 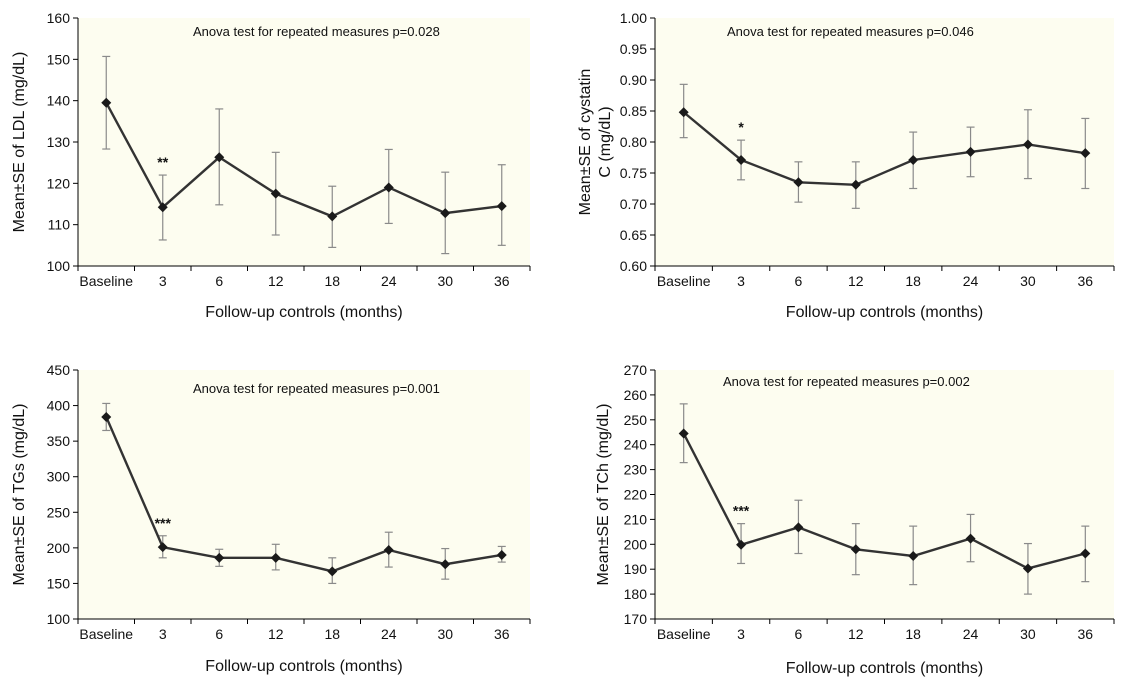 What do you see at coordinates (636, 619) in the screenshot?
I see `y-tick-label: 170` at bounding box center [636, 619].